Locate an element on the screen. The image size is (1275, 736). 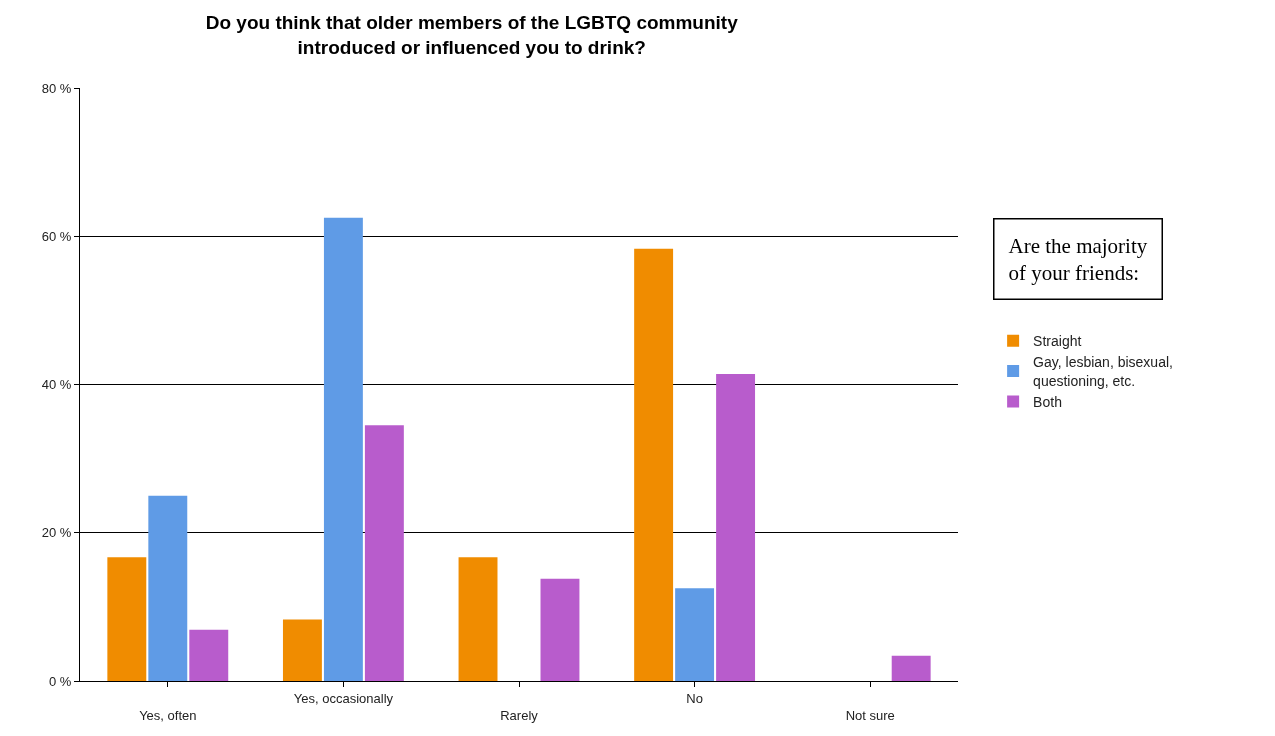
x-tick-label: Not sure is located at coordinates (870, 715).